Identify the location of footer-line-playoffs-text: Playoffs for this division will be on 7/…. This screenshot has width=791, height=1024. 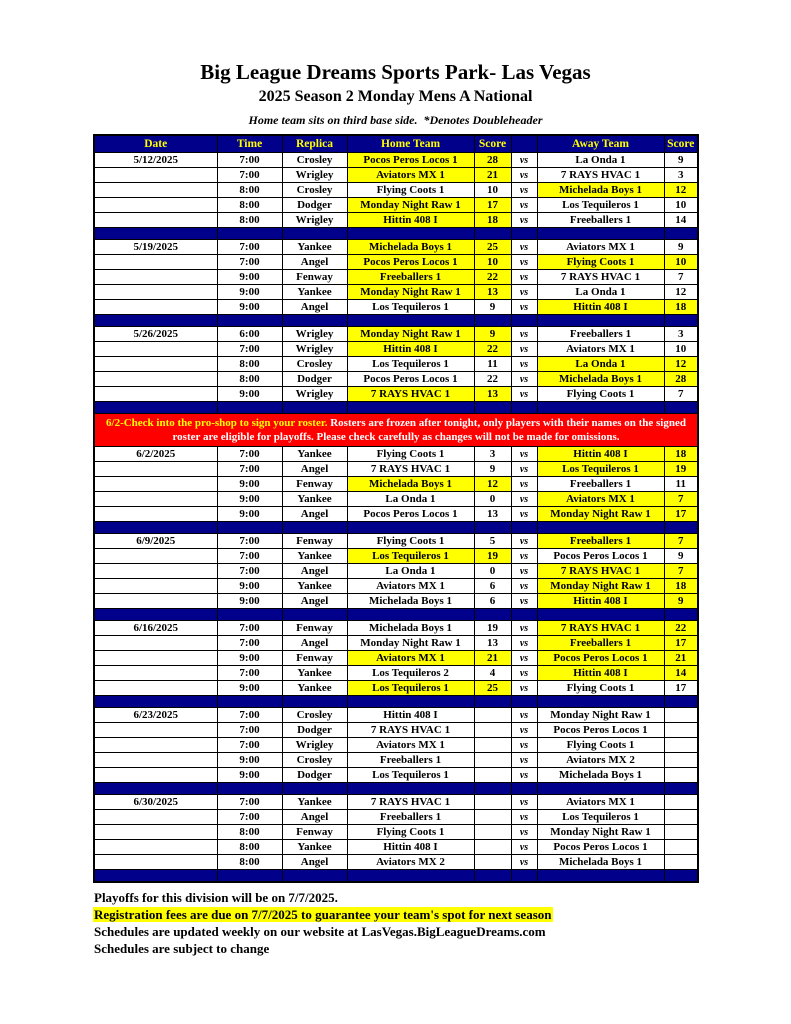
(216, 897).